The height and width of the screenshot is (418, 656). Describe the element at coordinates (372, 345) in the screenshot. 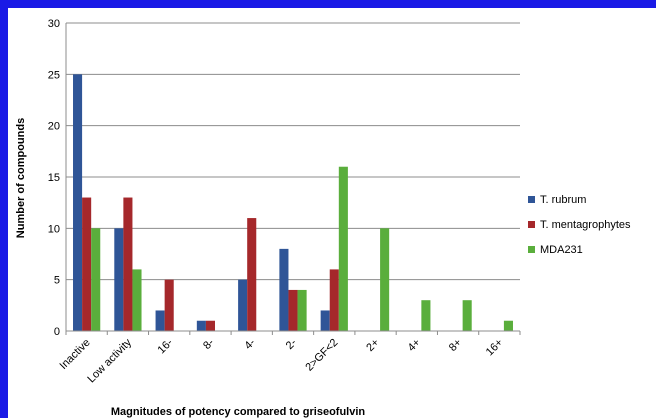

I see `x-tick-label: 2+` at that location.